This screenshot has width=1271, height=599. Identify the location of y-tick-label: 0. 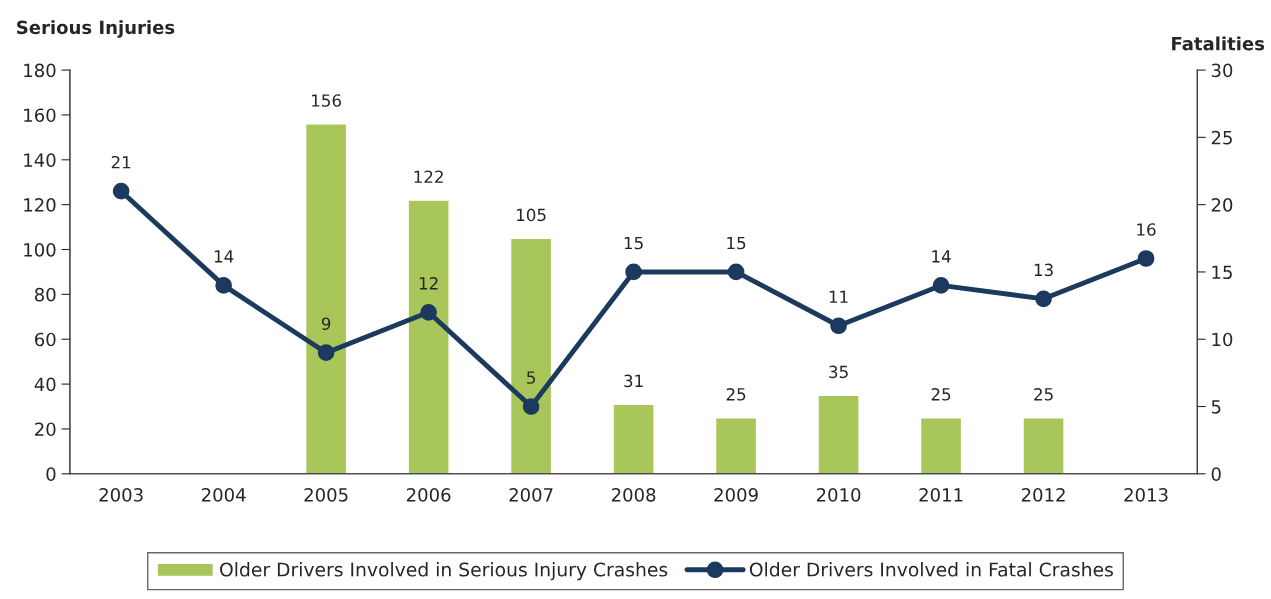
(51, 474).